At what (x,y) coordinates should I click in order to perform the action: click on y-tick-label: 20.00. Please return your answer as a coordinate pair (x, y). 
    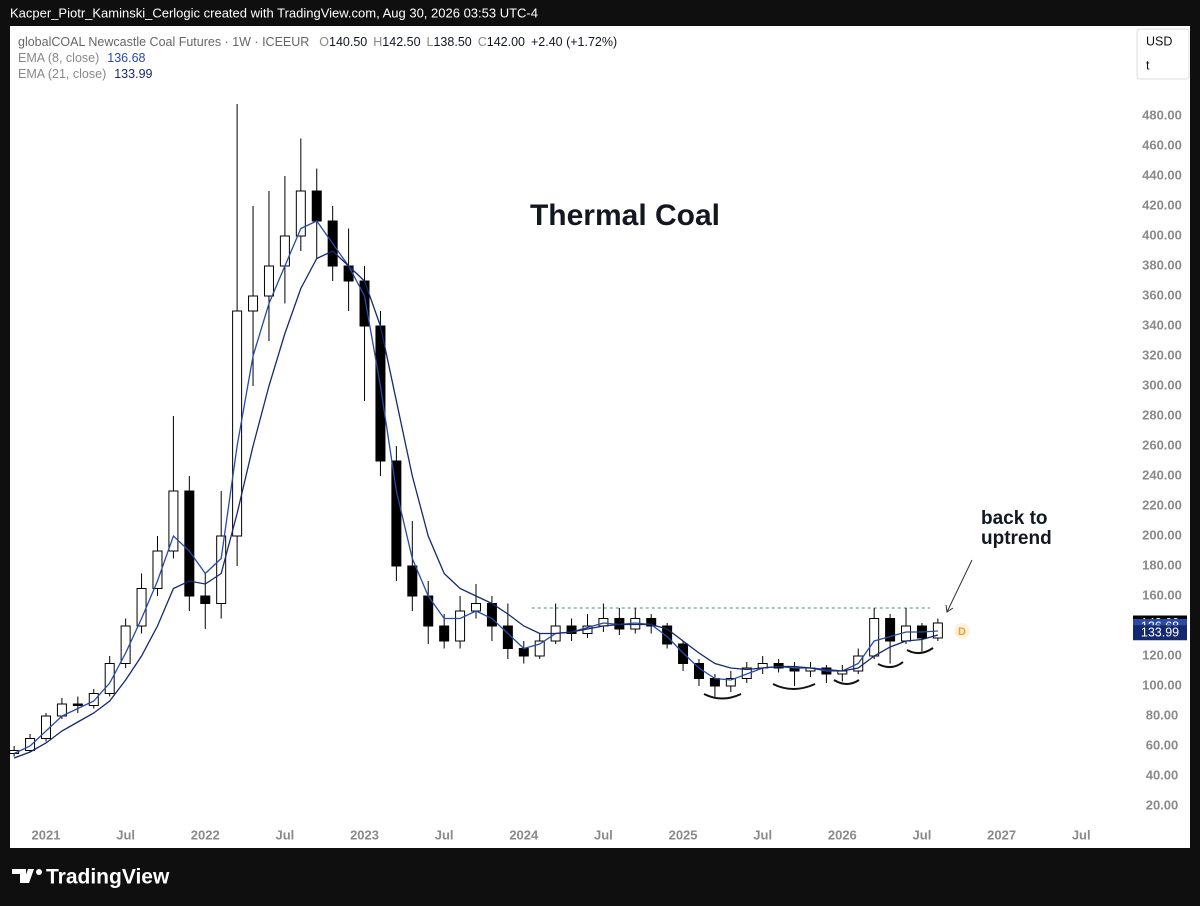
    Looking at the image, I should click on (1162, 804).